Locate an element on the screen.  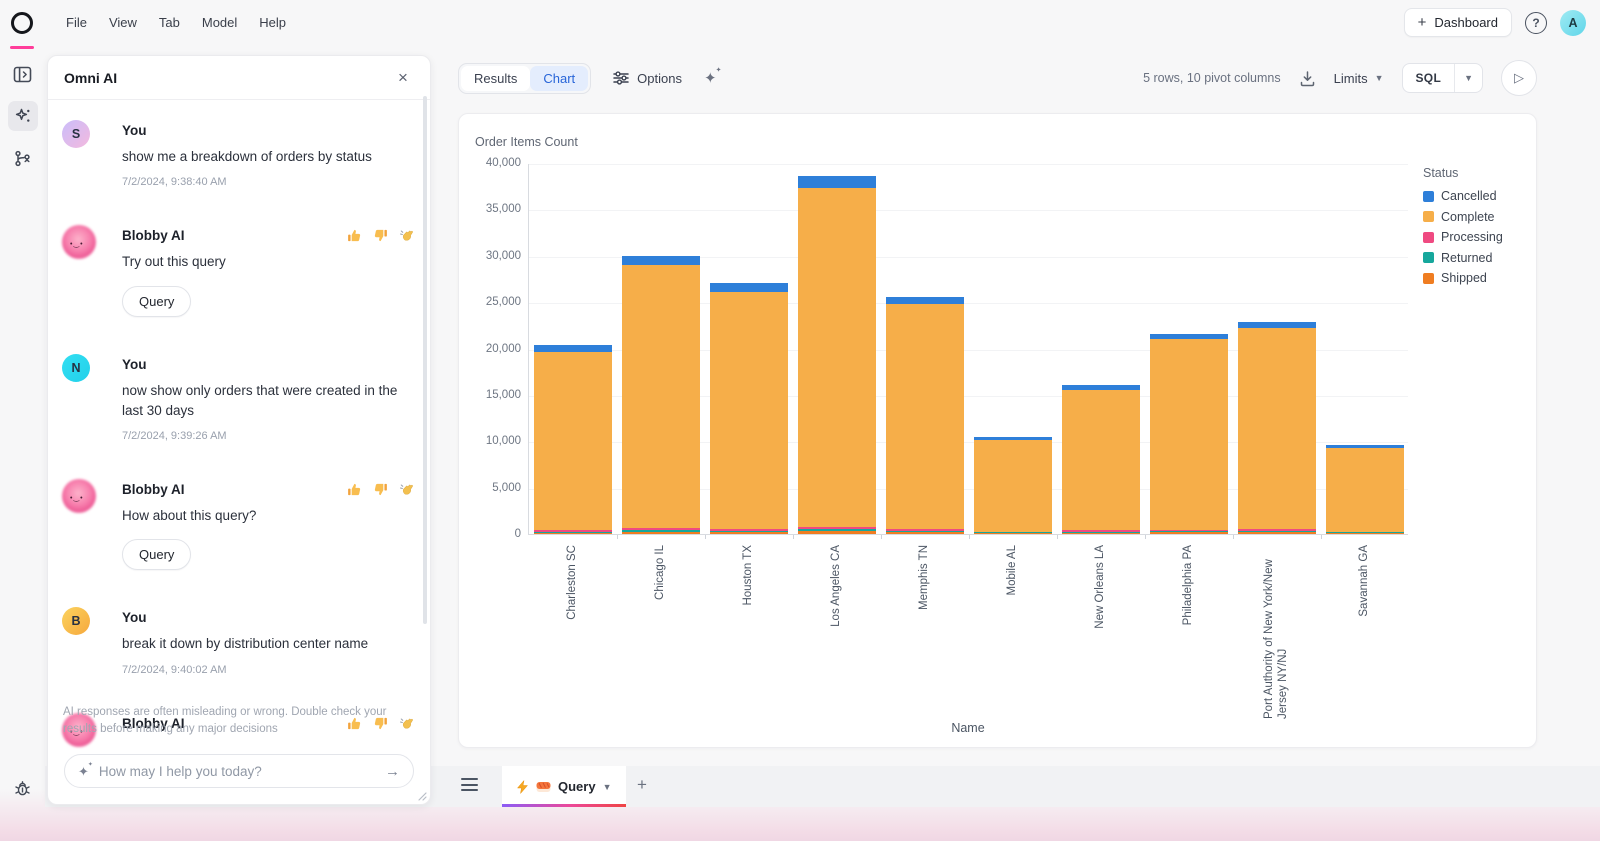
tab-chart: Chart is located at coordinates (559, 78).